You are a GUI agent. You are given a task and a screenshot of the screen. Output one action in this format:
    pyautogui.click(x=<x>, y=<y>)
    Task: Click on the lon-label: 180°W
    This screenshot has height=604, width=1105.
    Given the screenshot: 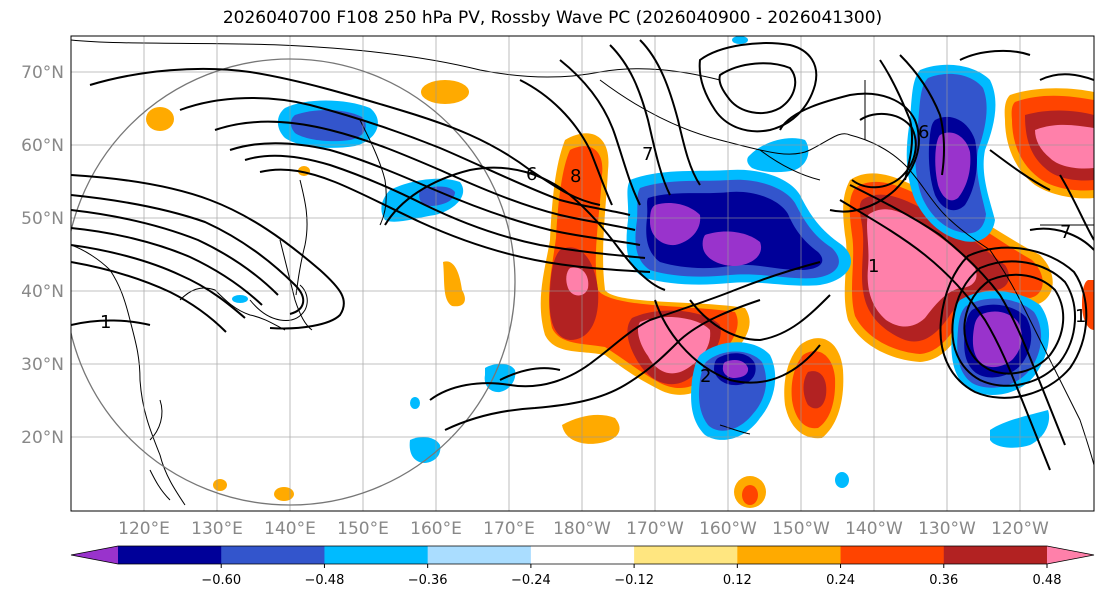 What is the action you would take?
    pyautogui.click(x=582, y=529)
    